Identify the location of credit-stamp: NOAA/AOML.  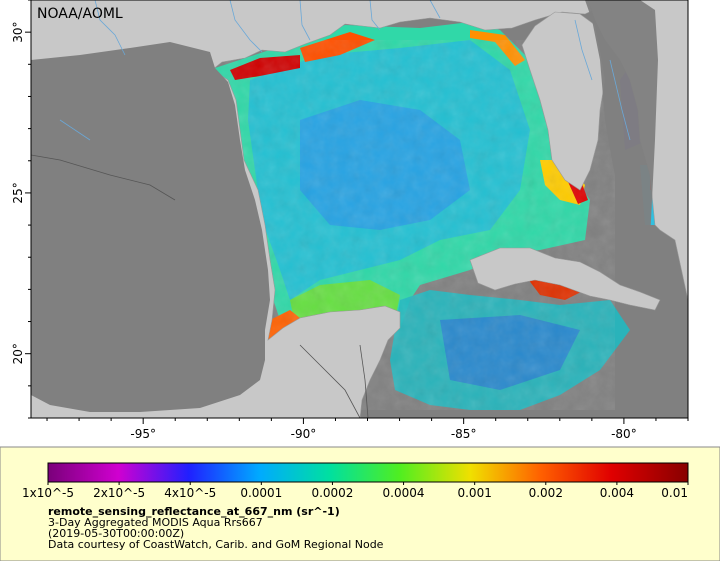
(80, 14).